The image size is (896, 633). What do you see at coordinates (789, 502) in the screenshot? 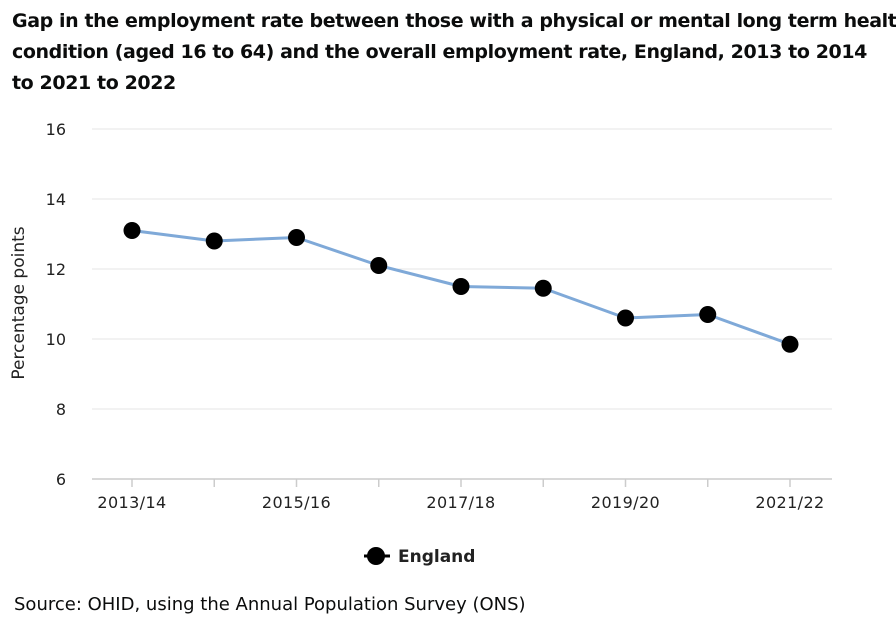
I see `x-tick-label-2021-22: 2021/22` at bounding box center [789, 502].